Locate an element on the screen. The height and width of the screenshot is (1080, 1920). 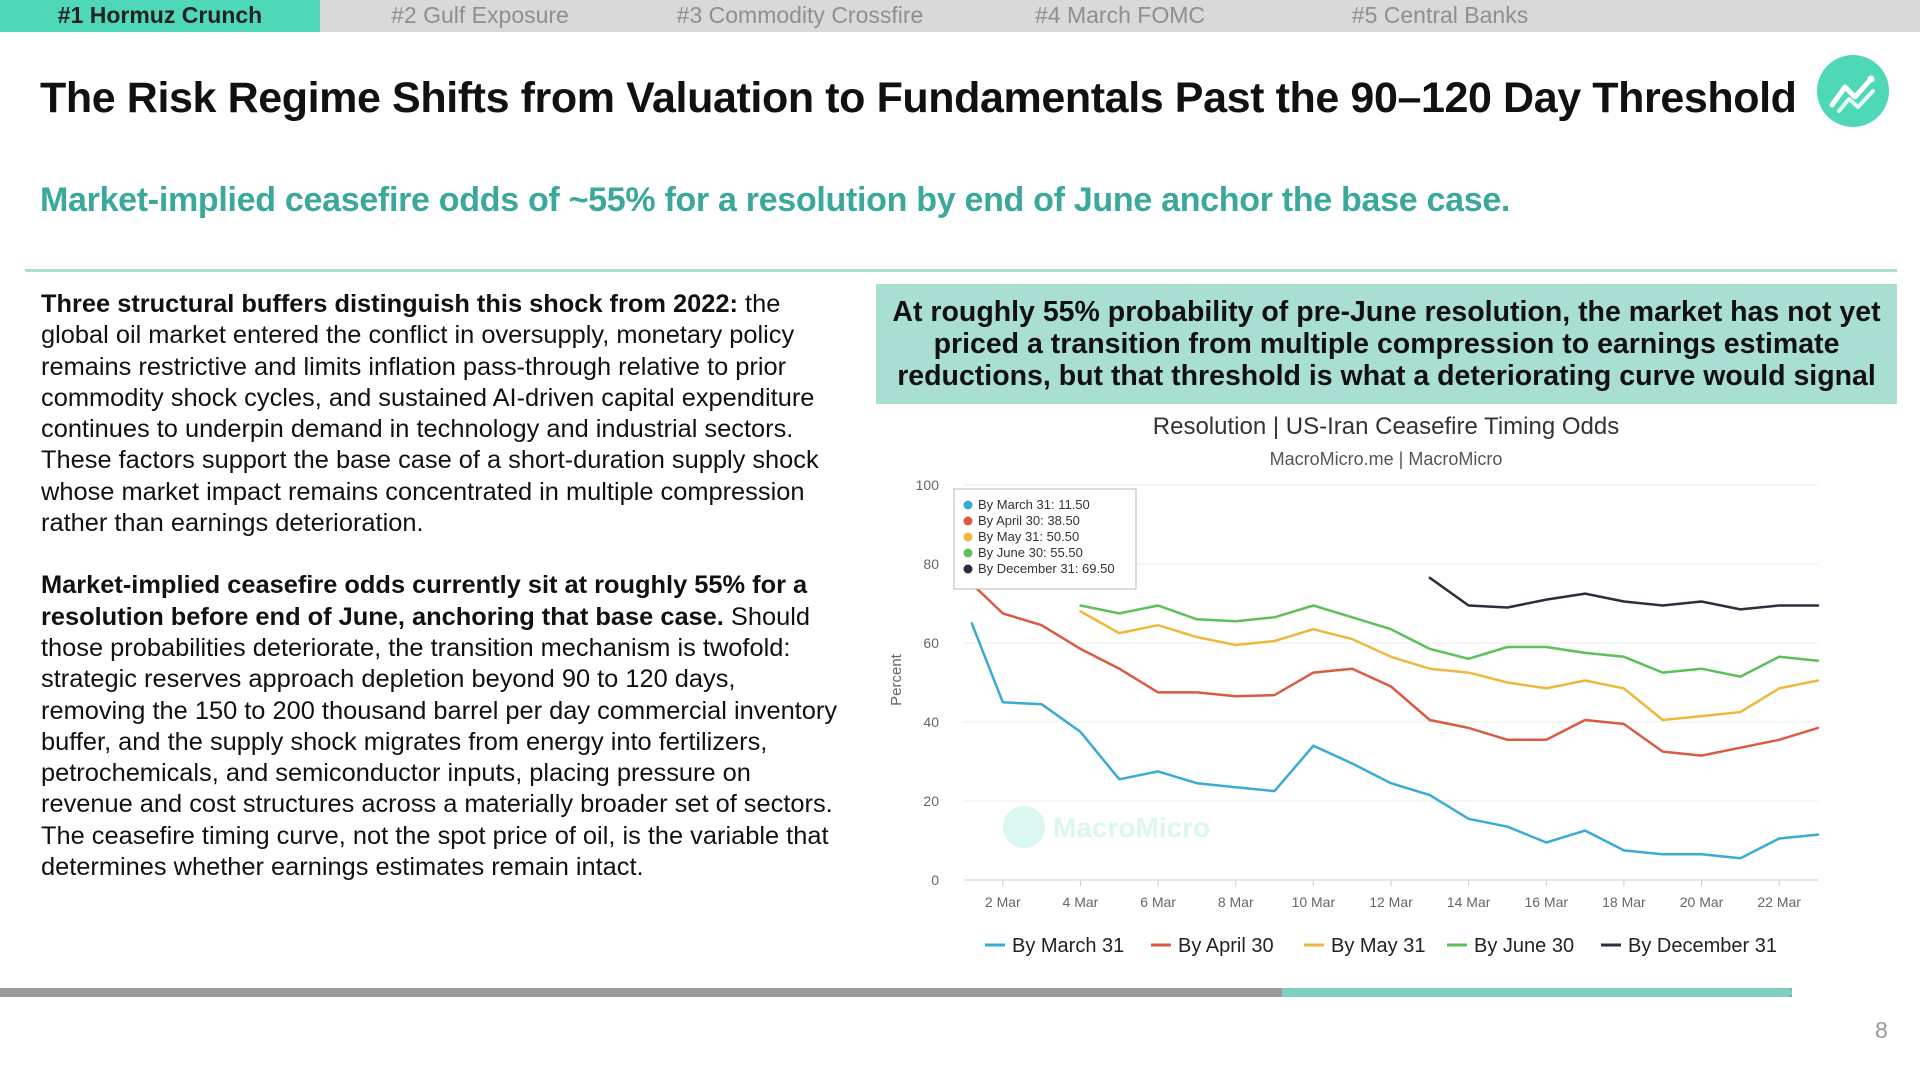
legend-label-april: By April 30 is located at coordinates (1226, 946).